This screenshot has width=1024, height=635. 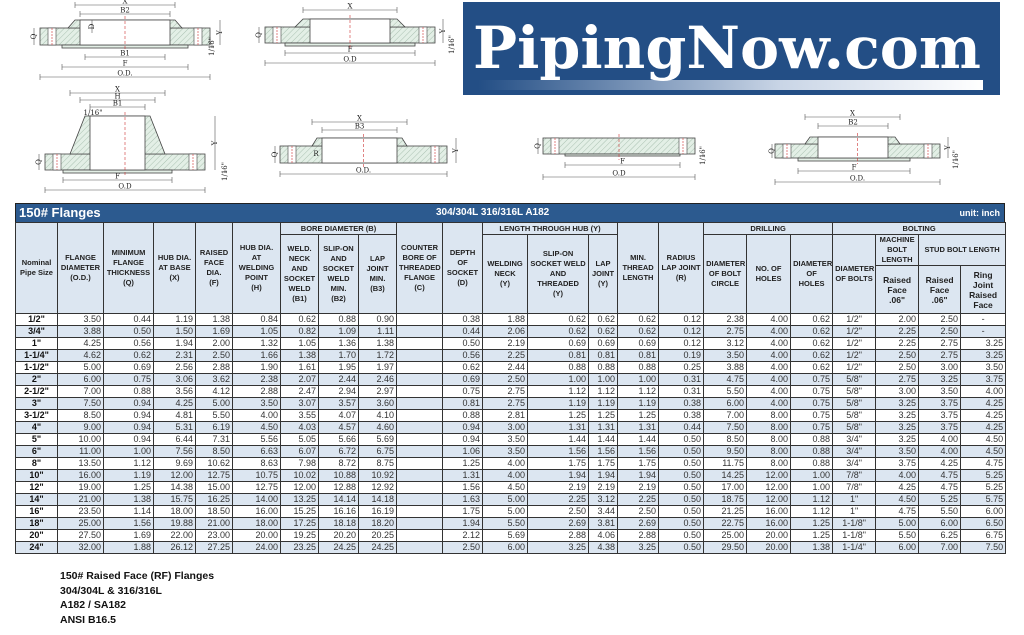 What do you see at coordinates (80, 367) in the screenshot?
I see `value-cell: 5.00` at bounding box center [80, 367].